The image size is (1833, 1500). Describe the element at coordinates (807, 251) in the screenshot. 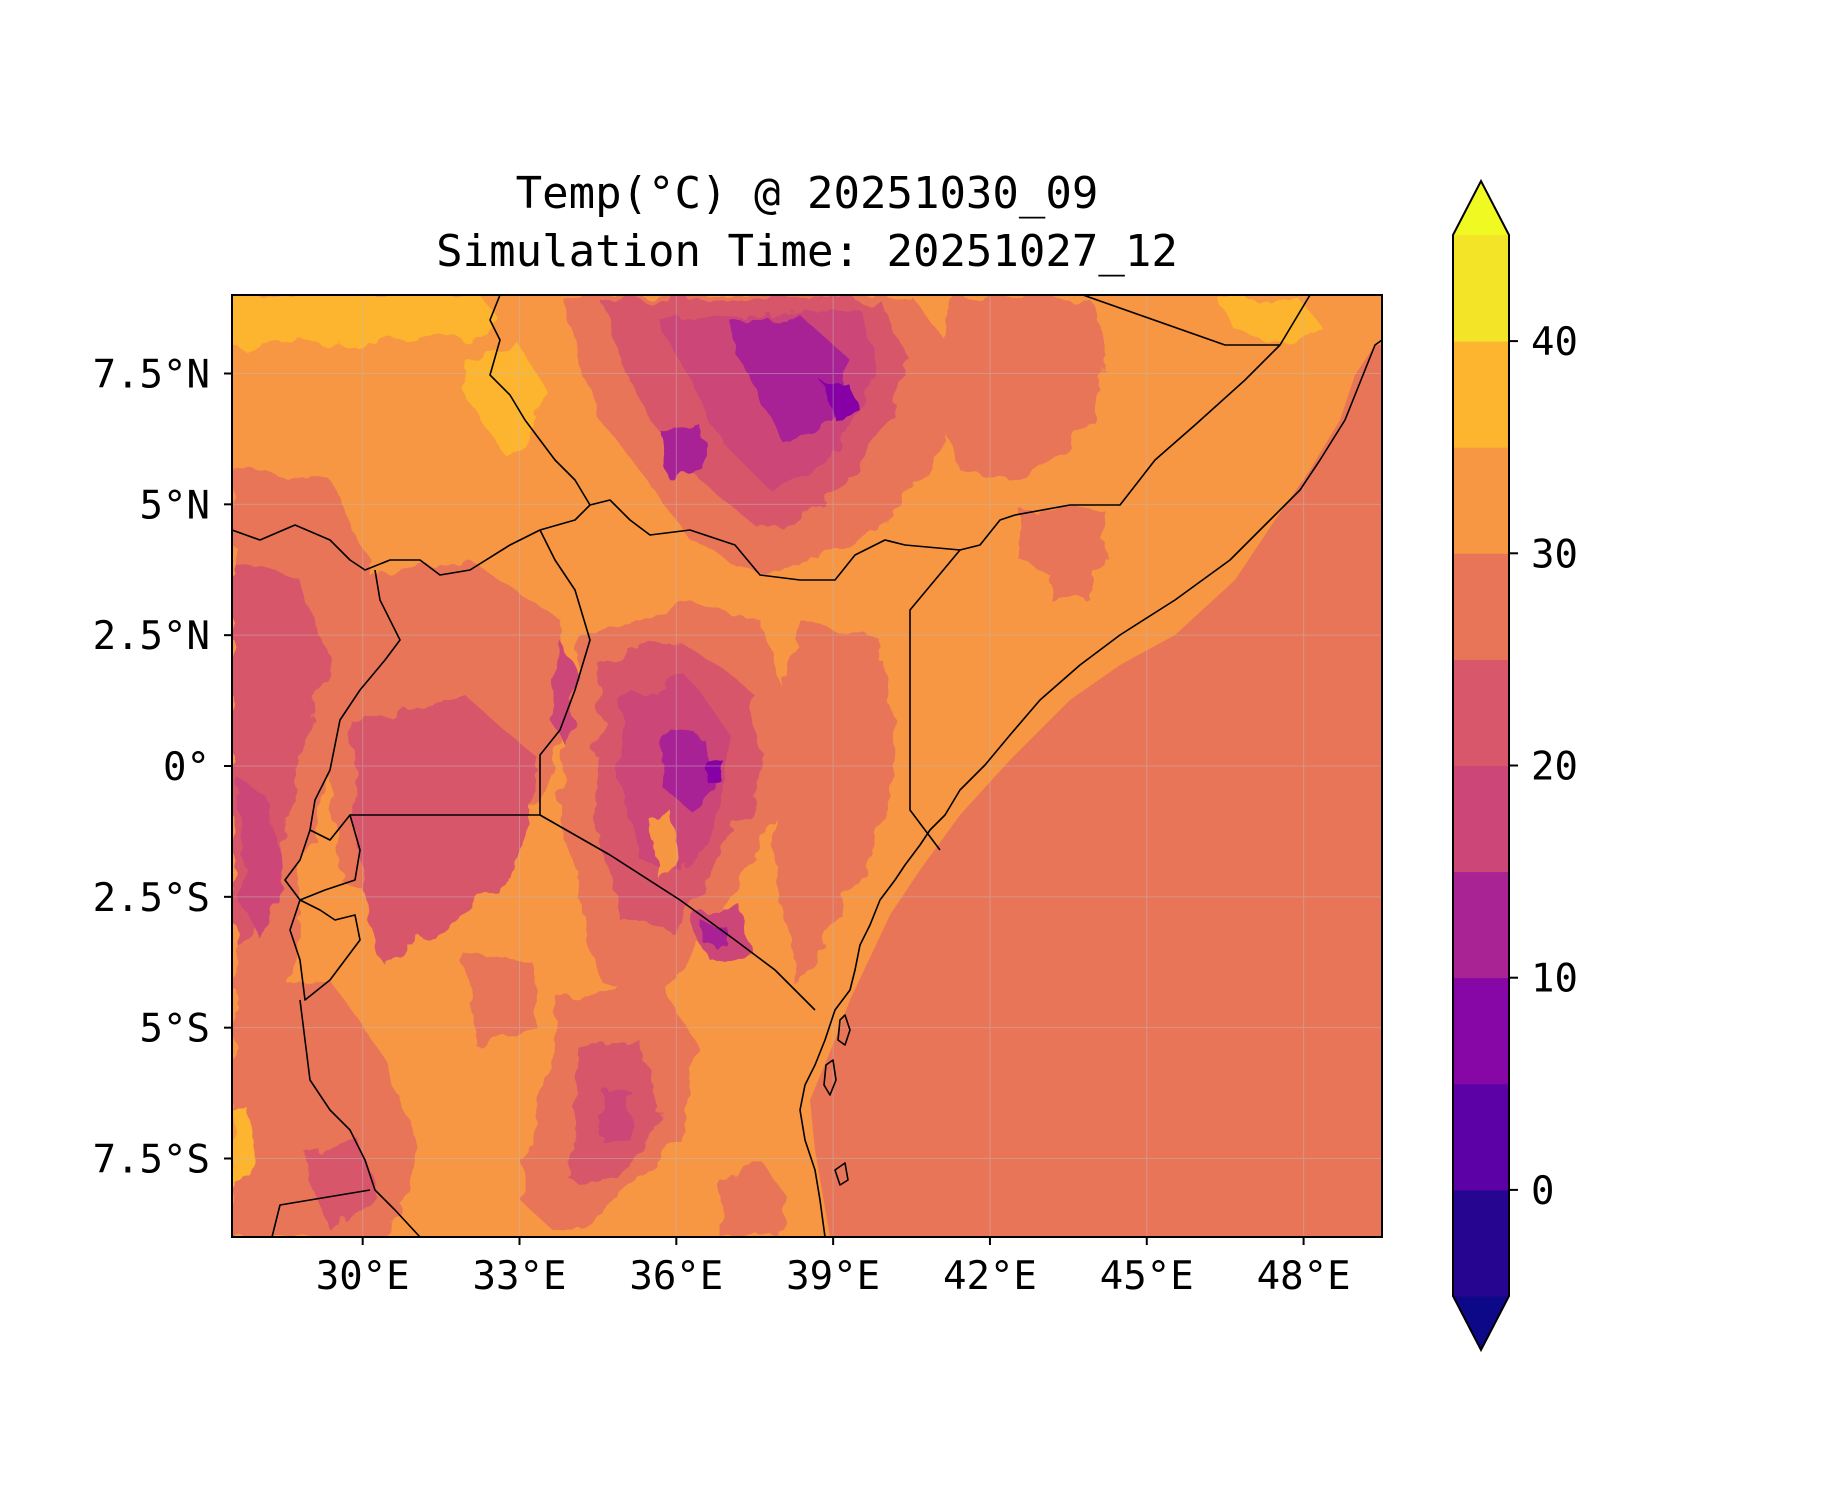

I see `figure-title-line2: Simulation Time: 20251027_12` at that location.